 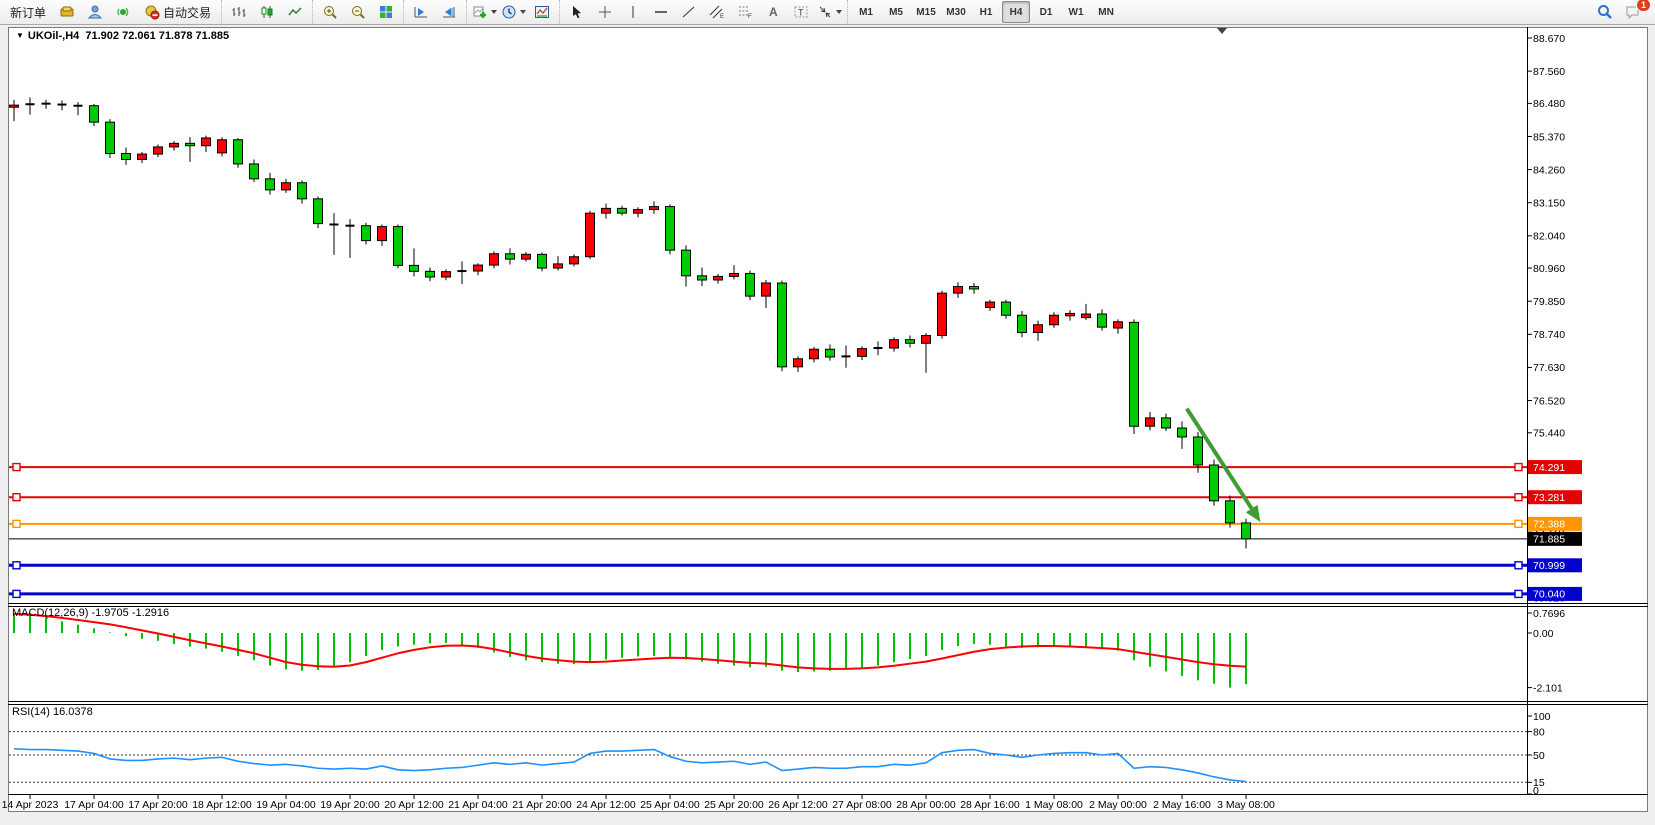 I want to click on autotrade-button: 自动交易, so click(x=177, y=12).